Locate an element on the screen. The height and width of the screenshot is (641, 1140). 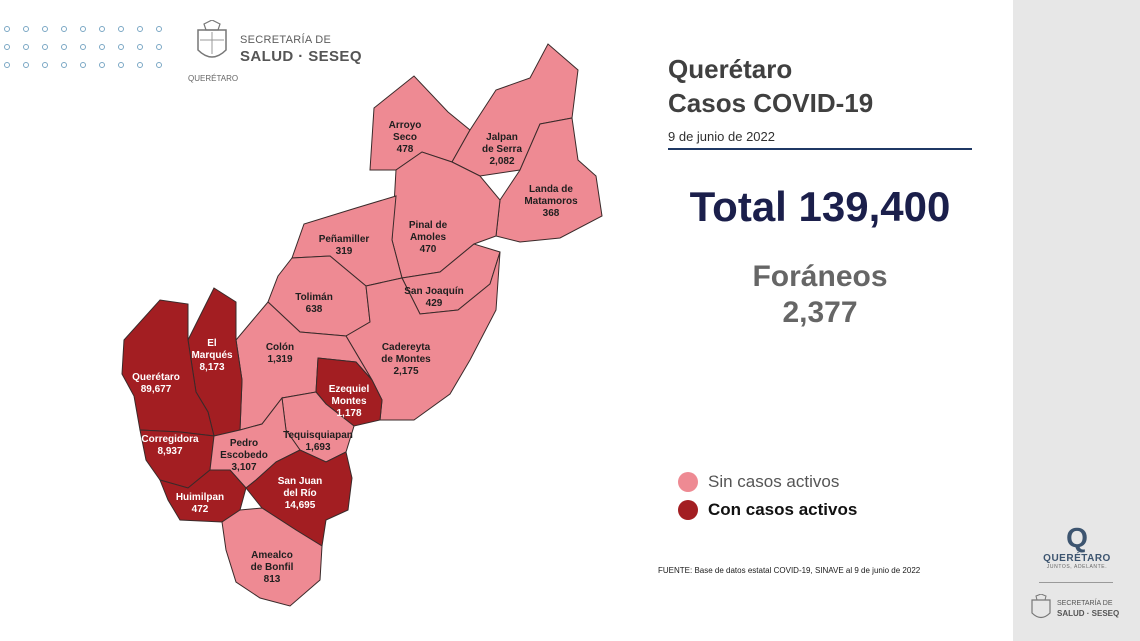
muni-name: Querétaro is located at coordinates (156, 377).